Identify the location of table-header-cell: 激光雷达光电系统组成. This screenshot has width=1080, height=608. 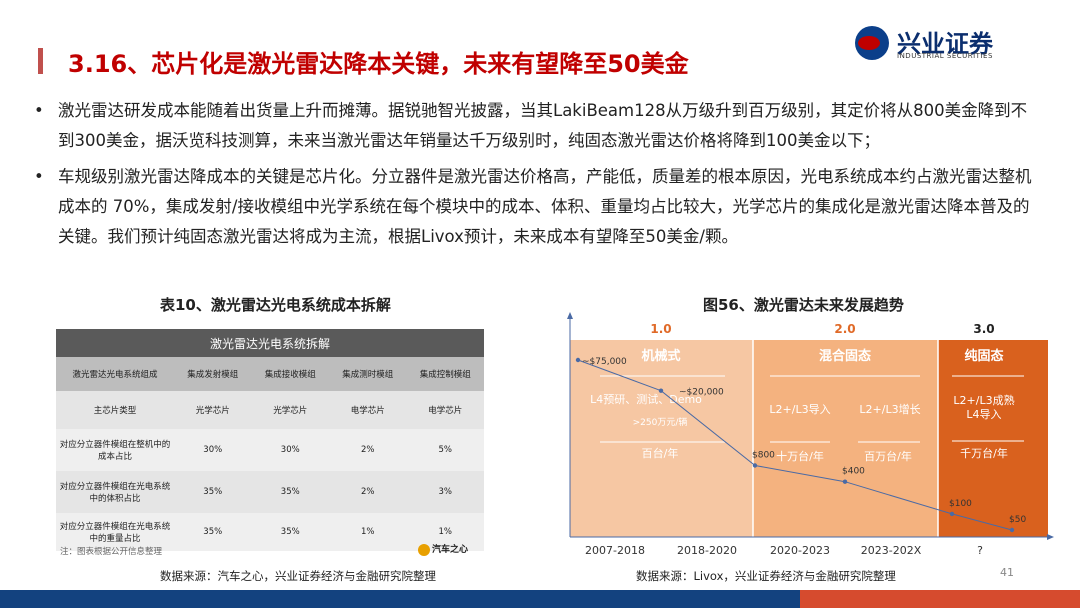
(115, 374).